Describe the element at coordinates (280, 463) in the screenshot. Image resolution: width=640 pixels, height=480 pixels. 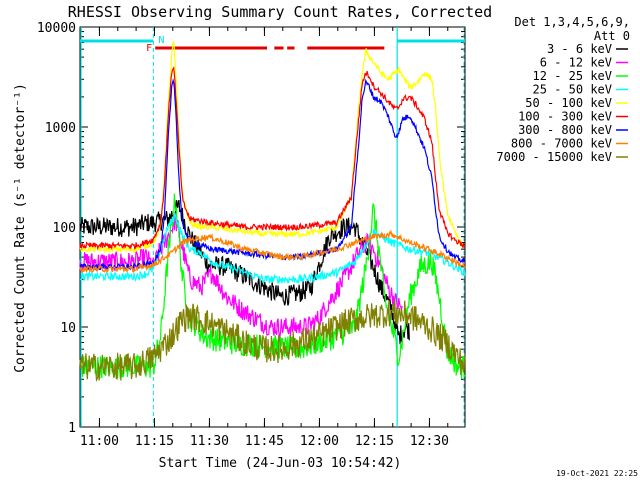
I see `x-axis-label: Start Time (24-Jun-03 10:54:42)` at that location.